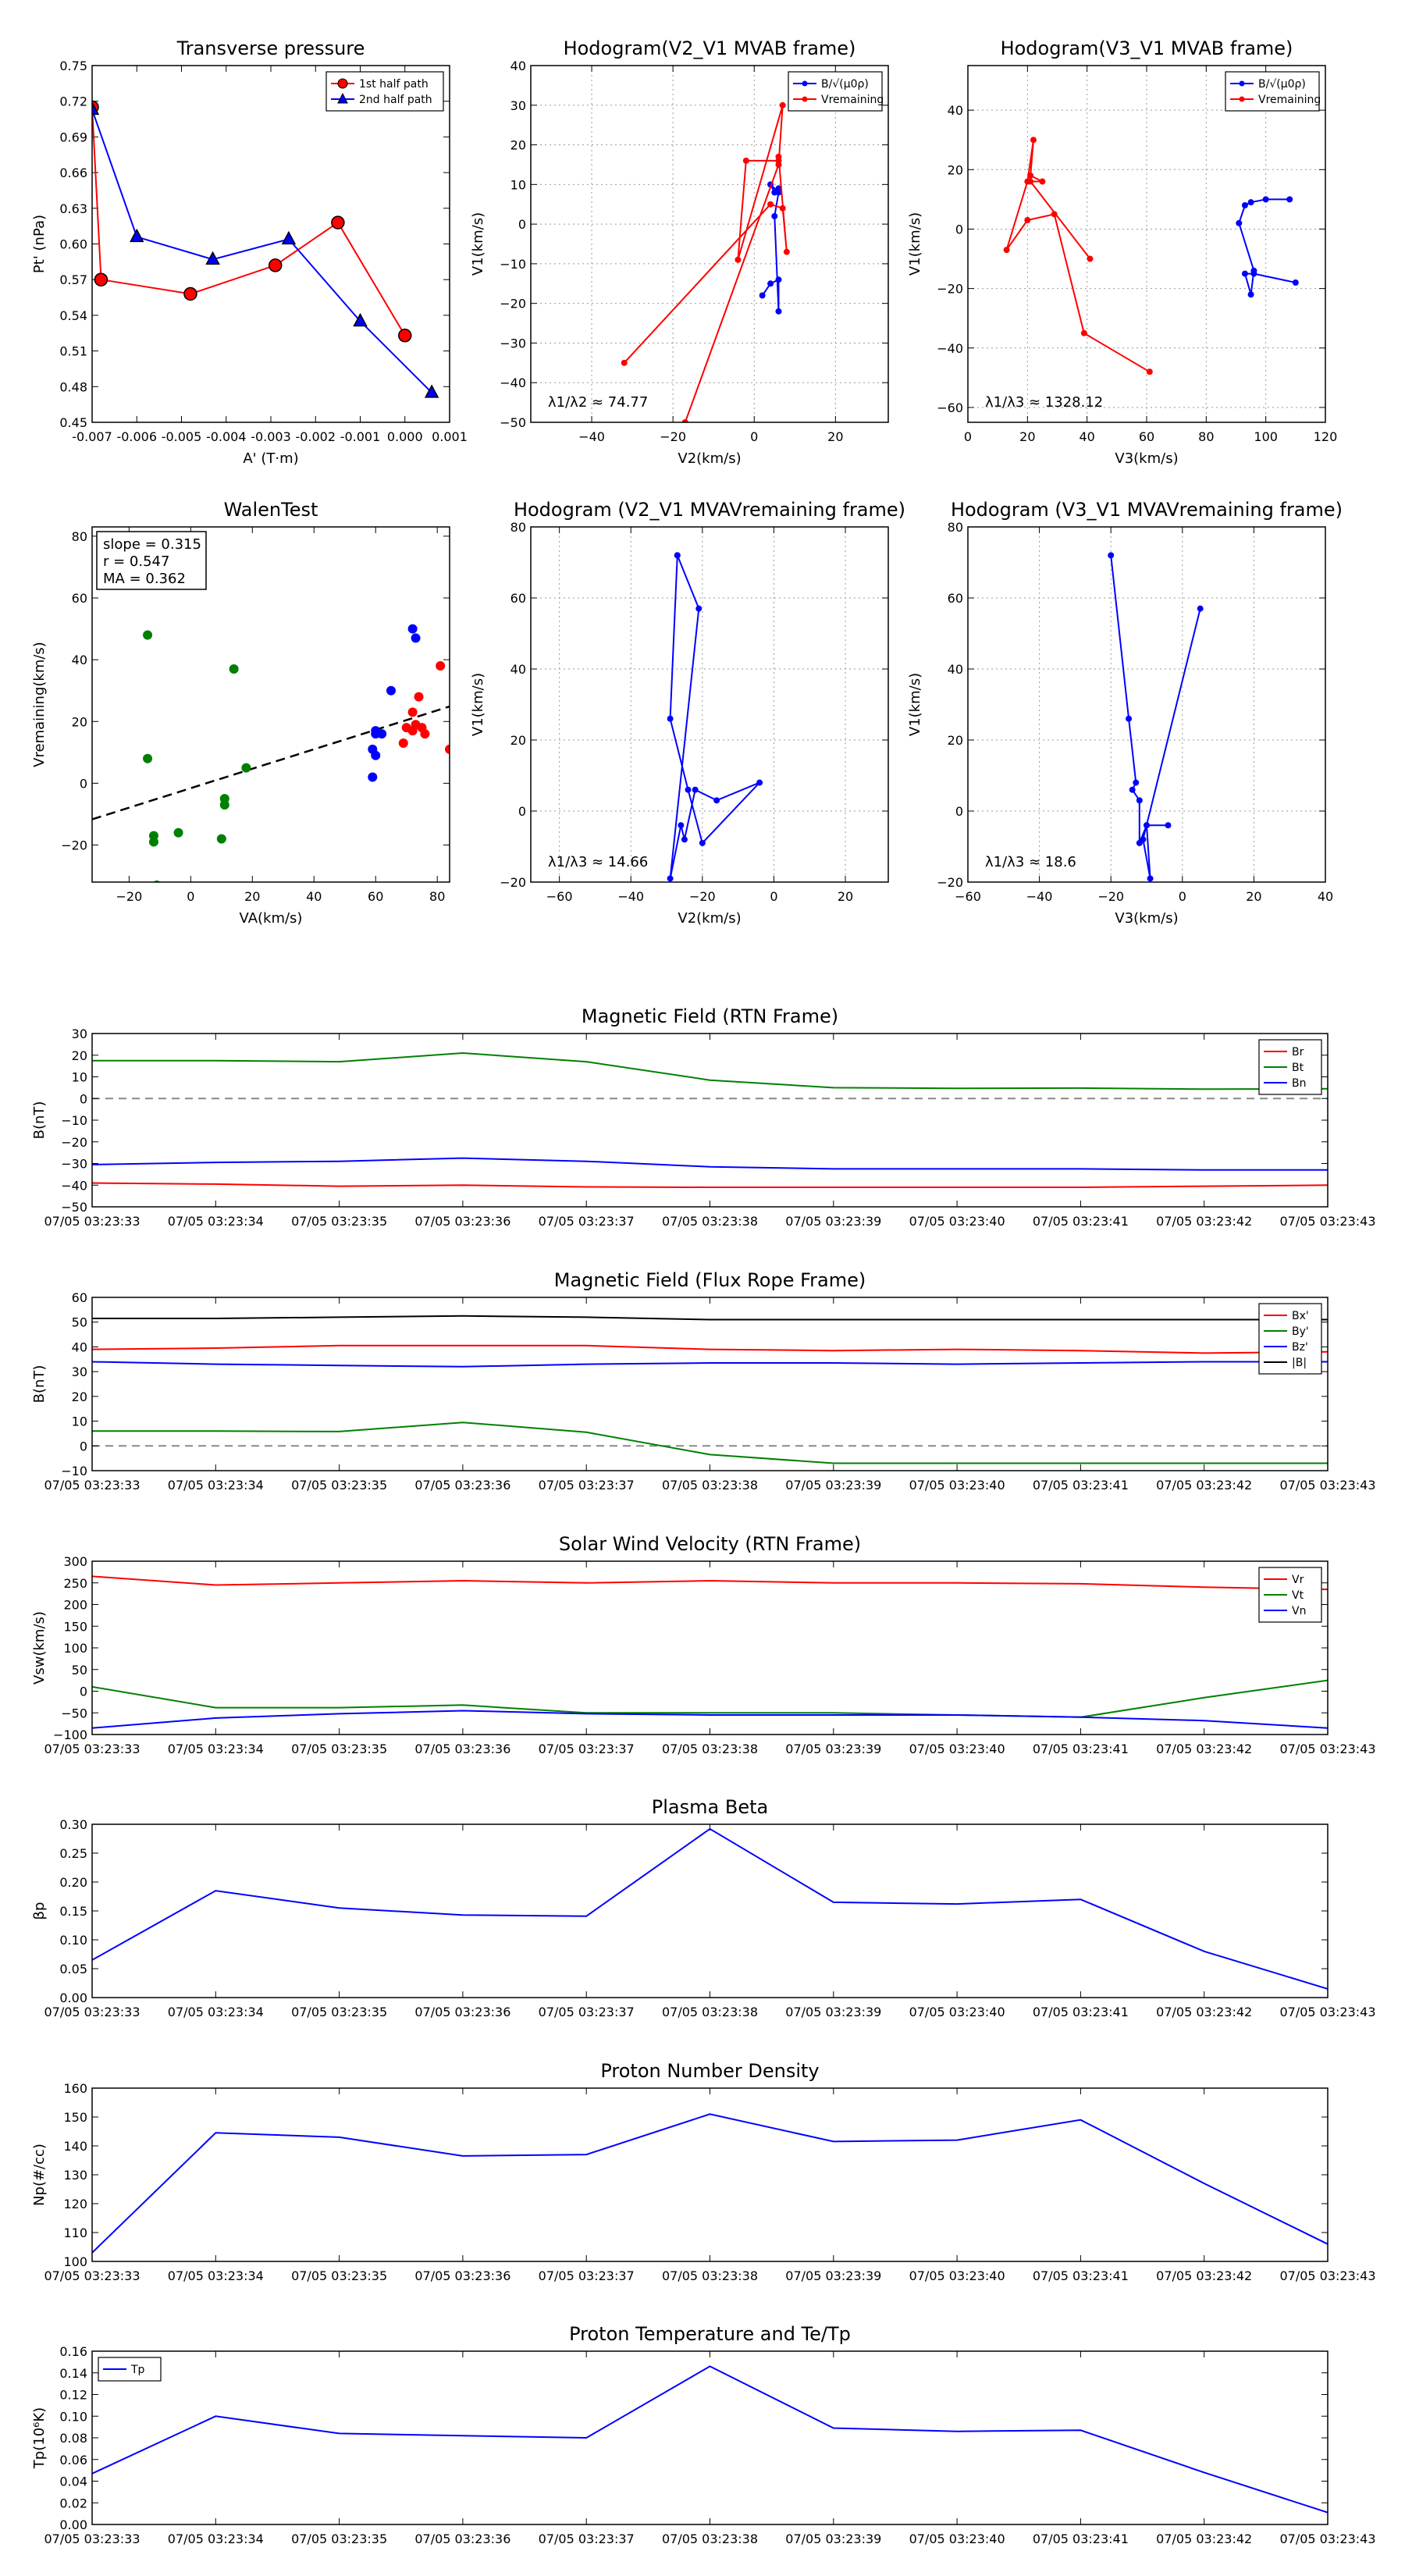 Image resolution: width=1405 pixels, height=2576 pixels. What do you see at coordinates (73, 422) in the screenshot?
I see `y-tick-label: 0.45` at bounding box center [73, 422].